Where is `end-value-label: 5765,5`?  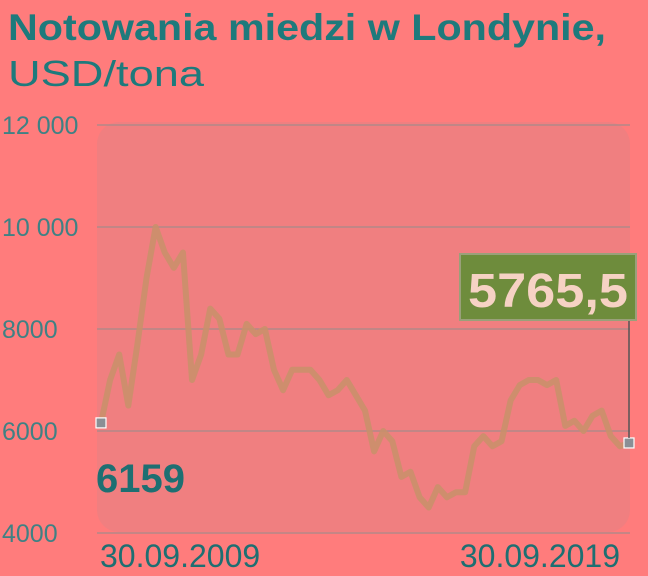 end-value-label: 5765,5 is located at coordinates (548, 291).